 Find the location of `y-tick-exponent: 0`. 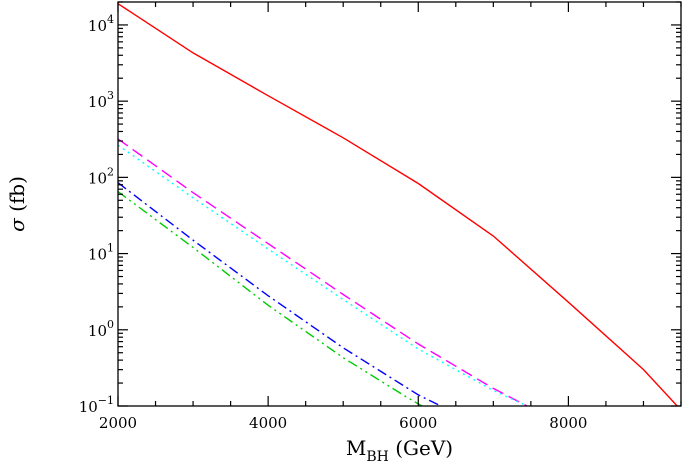

y-tick-exponent: 0 is located at coordinates (110, 324).